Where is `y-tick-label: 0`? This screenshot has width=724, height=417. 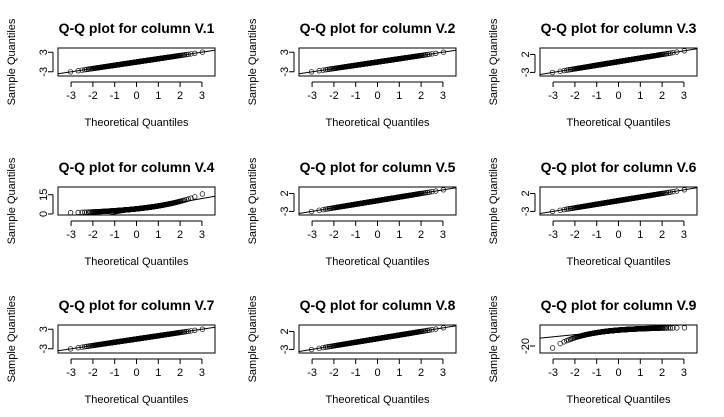 y-tick-label: 0 is located at coordinates (44, 214).